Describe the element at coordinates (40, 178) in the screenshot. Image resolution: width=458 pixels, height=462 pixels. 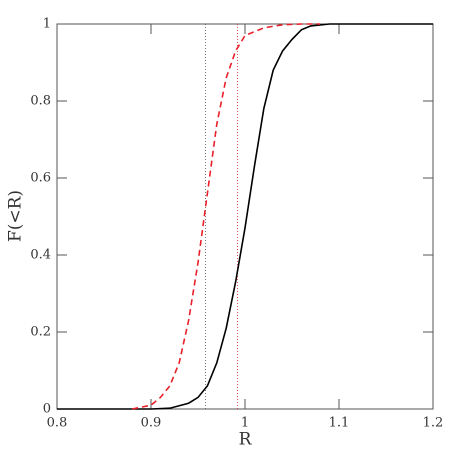
I see `y-tick-label: 0.6` at that location.